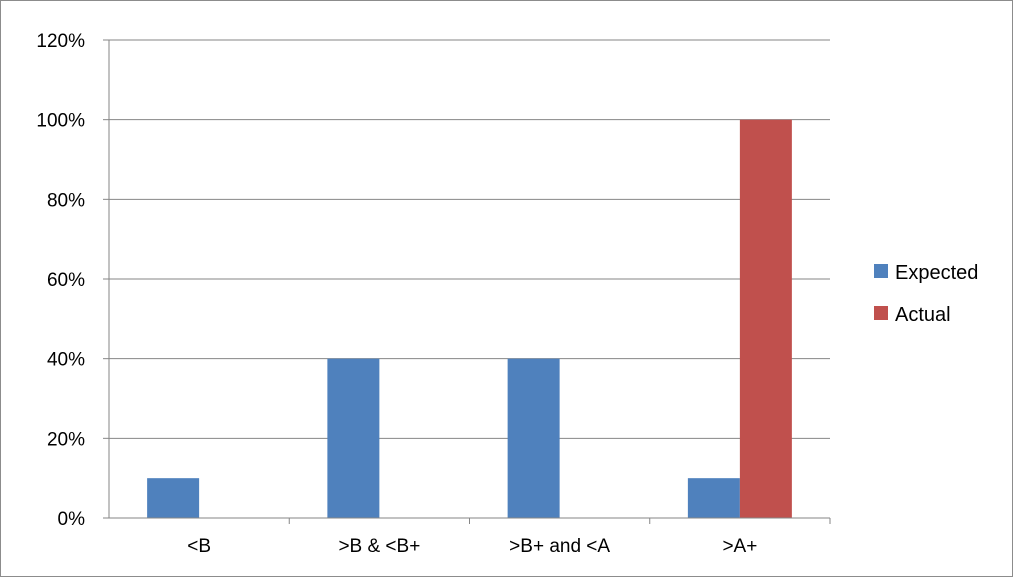 The image size is (1013, 578). I want to click on y-tick-label: 60%, so click(66, 280).